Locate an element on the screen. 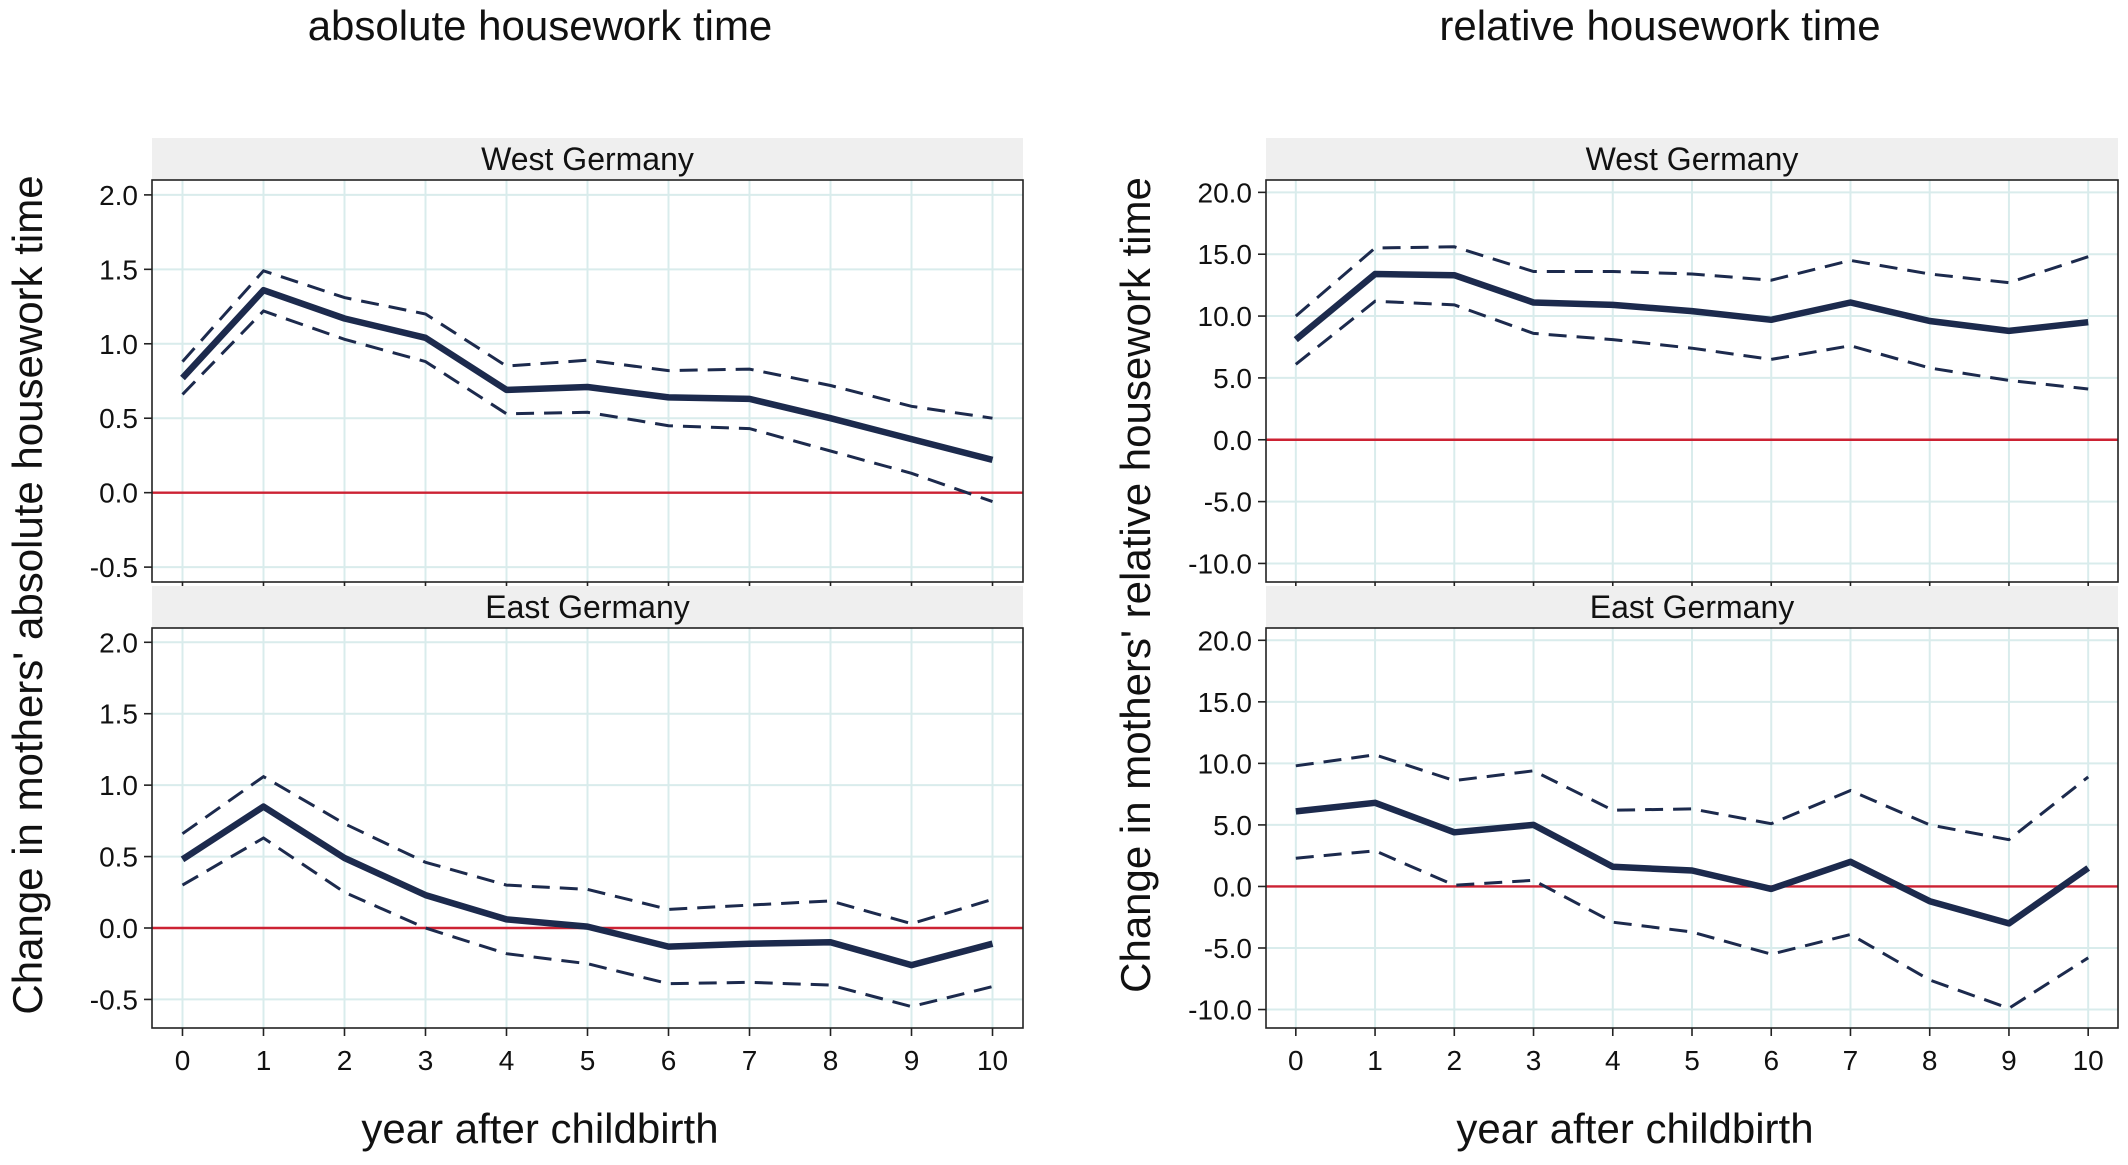 The width and height of the screenshot is (2128, 1165). left-x-axis-label: year after childbirth is located at coordinates (540, 1128).